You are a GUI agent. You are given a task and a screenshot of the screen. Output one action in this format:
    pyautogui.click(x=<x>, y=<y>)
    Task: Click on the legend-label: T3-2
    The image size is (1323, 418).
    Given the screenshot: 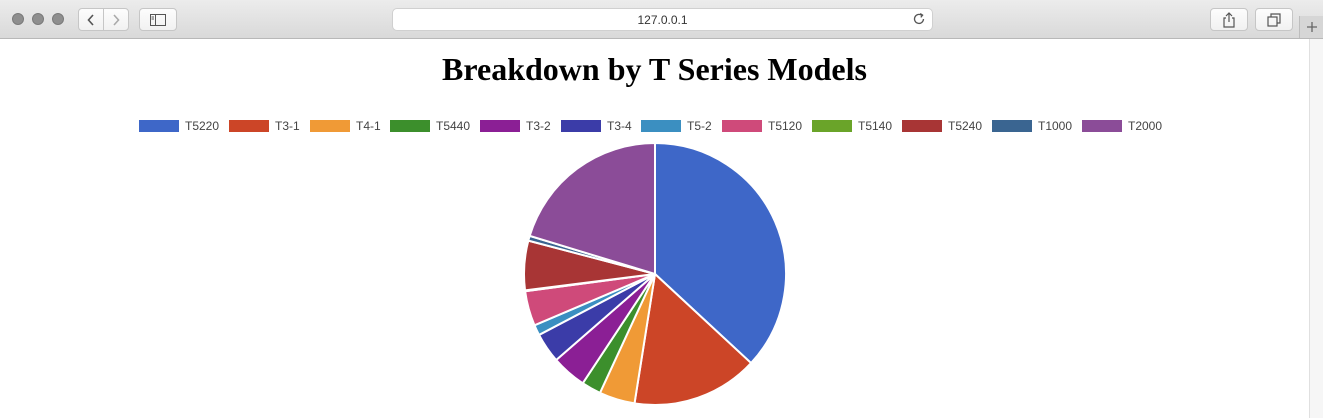 What is the action you would take?
    pyautogui.click(x=538, y=126)
    